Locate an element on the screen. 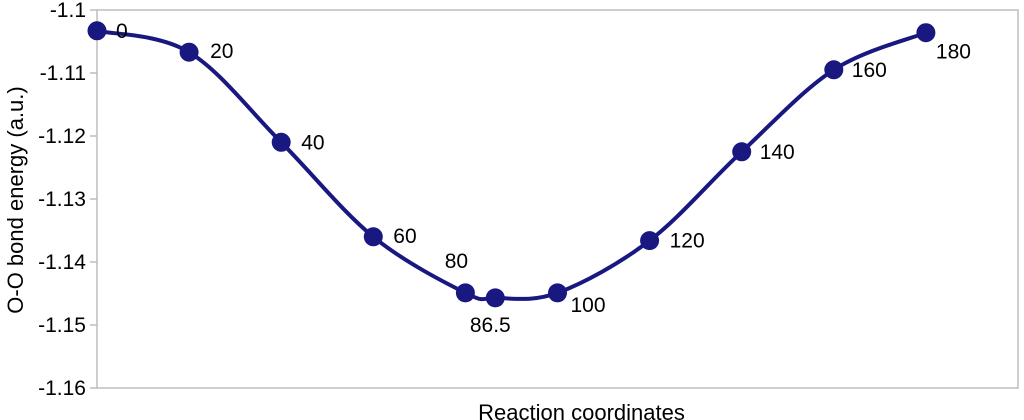 The width and height of the screenshot is (1024, 420). data-point-label: 140 is located at coordinates (777, 152).